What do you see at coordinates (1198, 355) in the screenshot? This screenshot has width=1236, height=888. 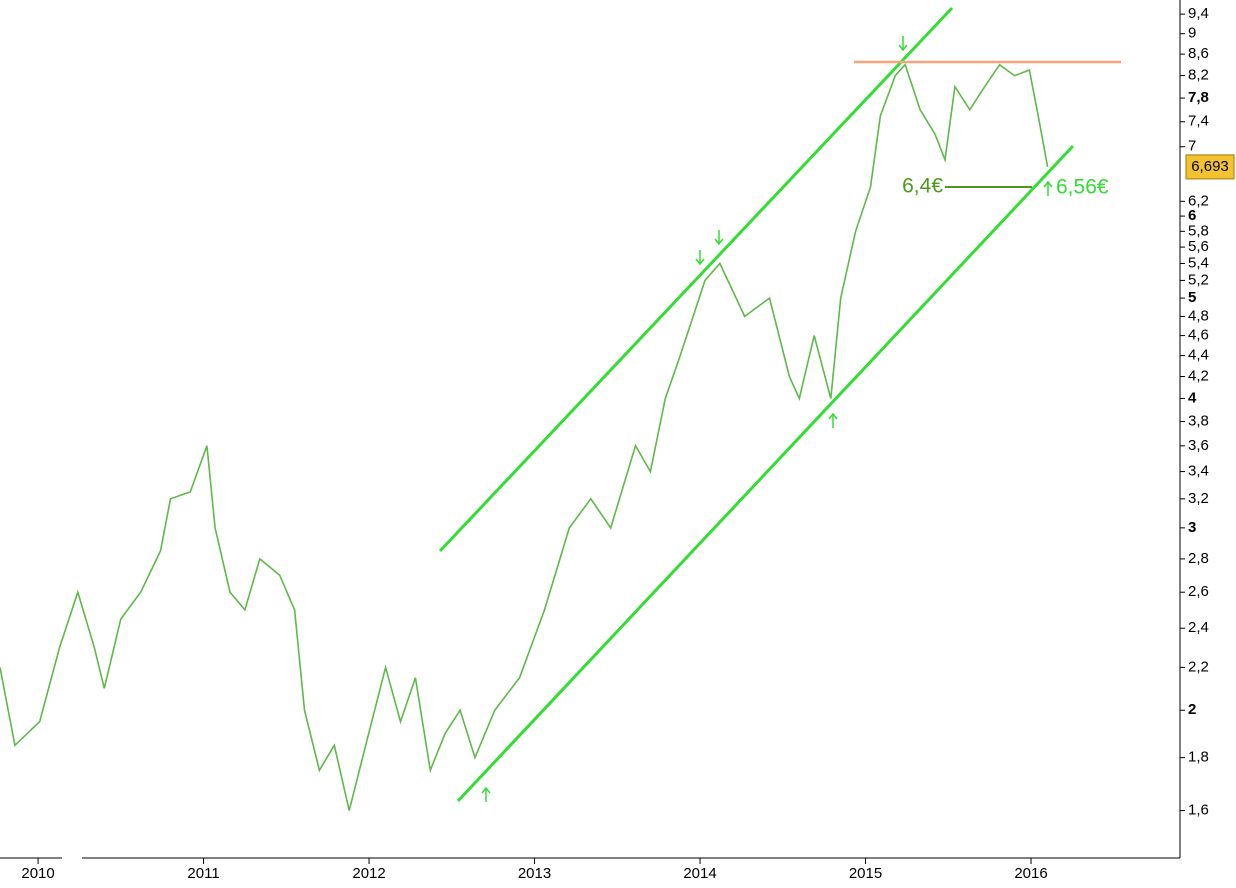 I see `y-tick-label: 4,4` at bounding box center [1198, 355].